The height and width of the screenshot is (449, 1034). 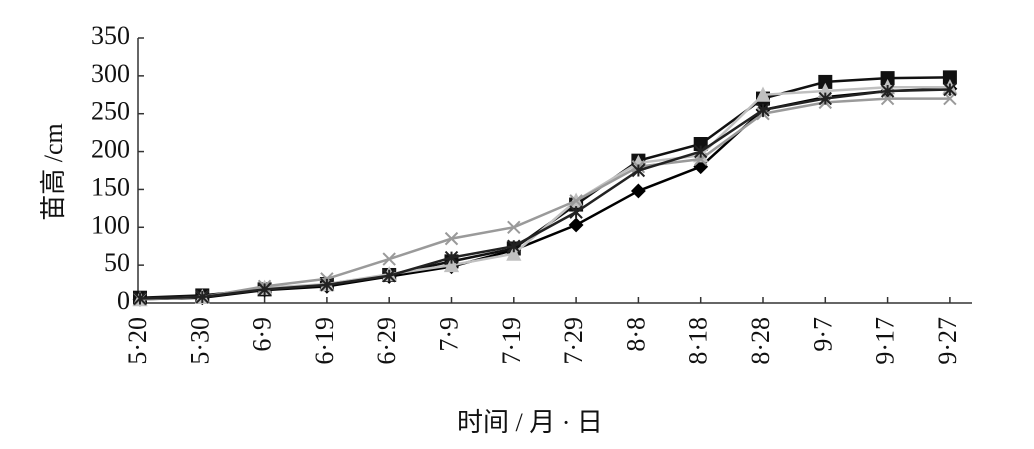 I want to click on x-tick-label: 7·29, so click(x=573, y=341).